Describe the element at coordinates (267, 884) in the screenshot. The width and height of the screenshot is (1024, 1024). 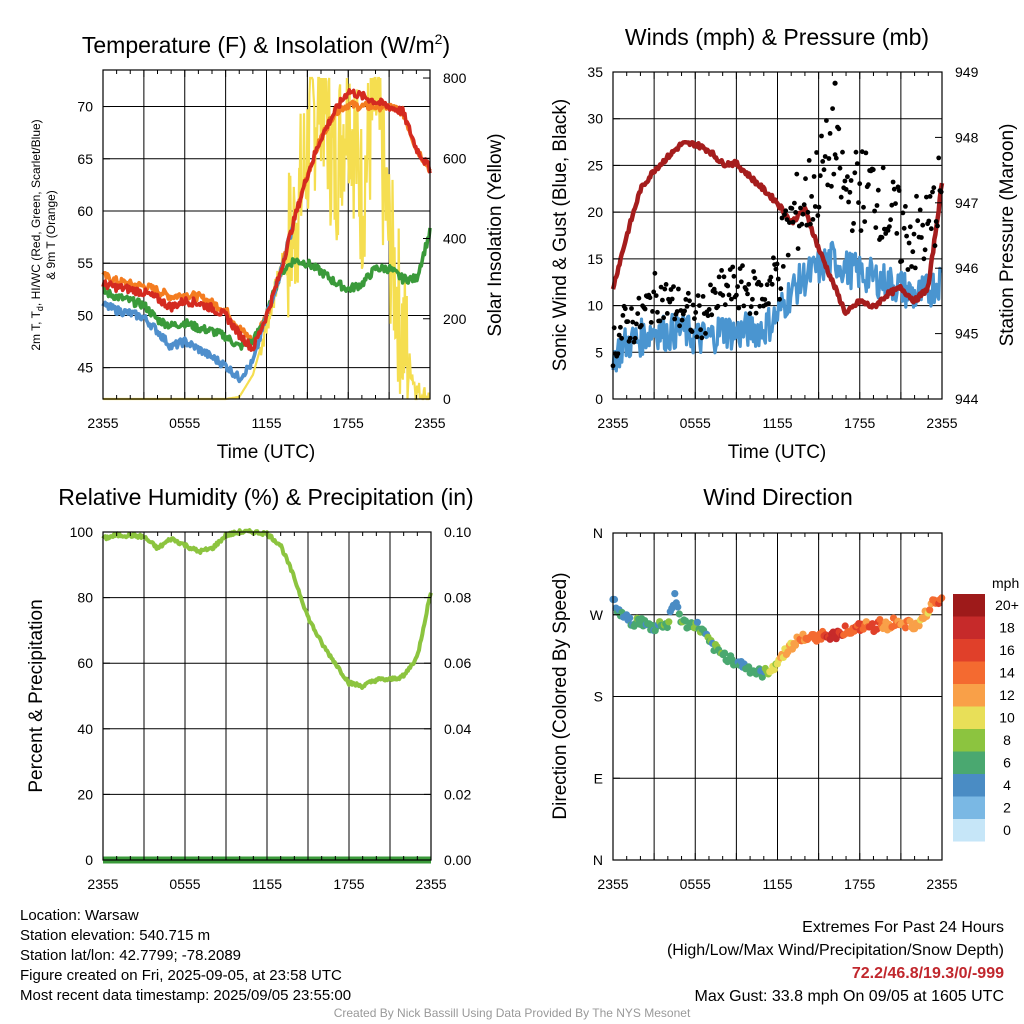
I see `x-tick-label: 1155` at that location.